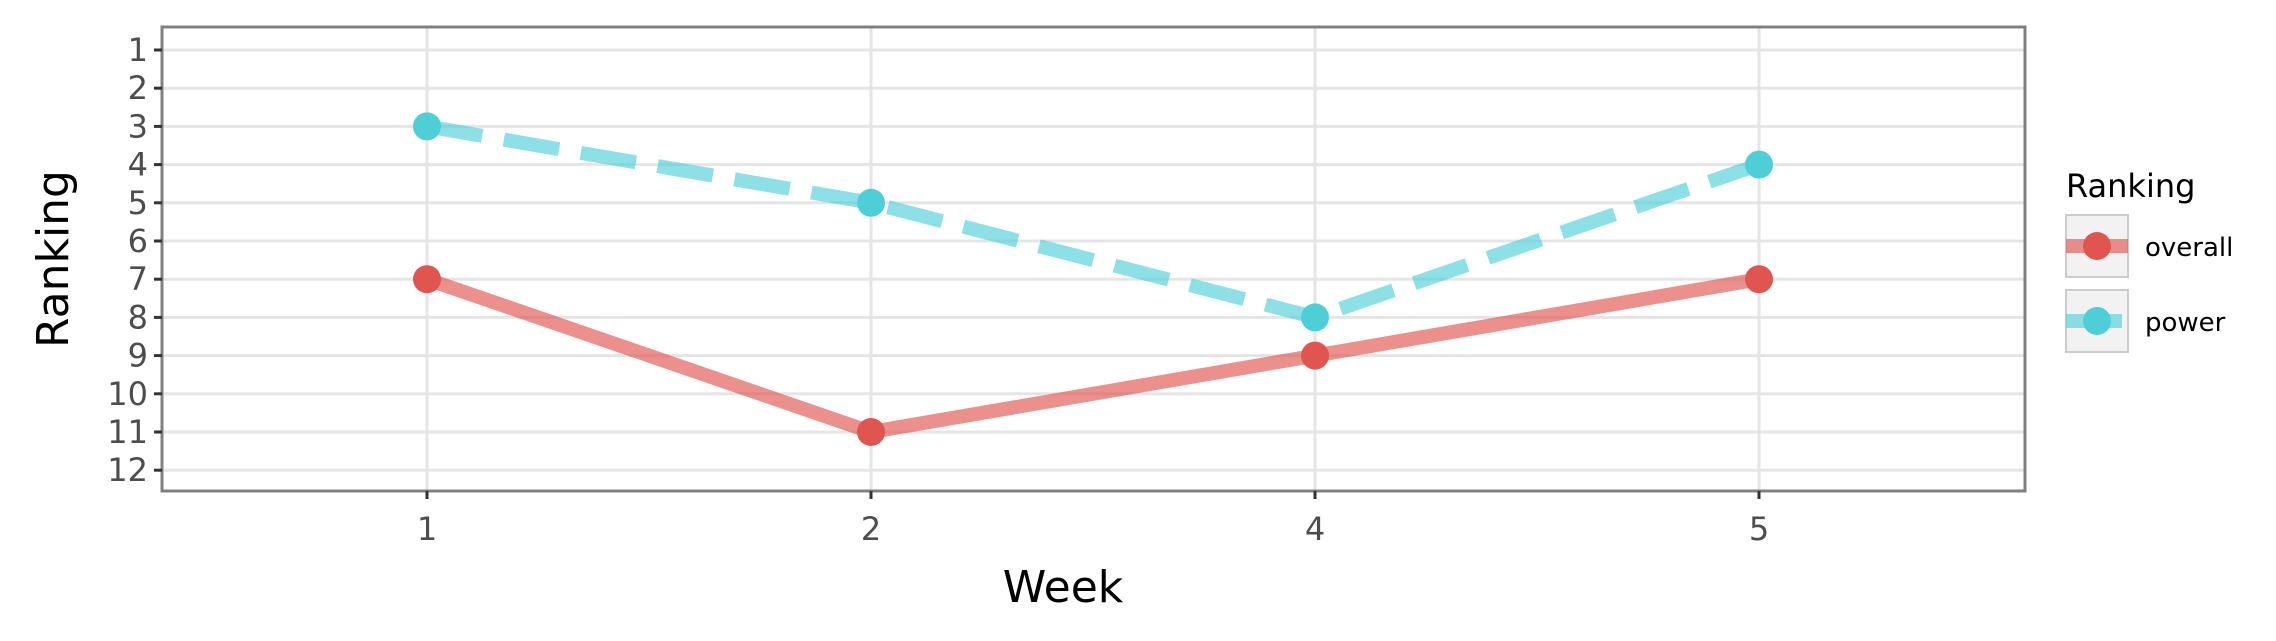 The height and width of the screenshot is (641, 2276). Describe the element at coordinates (138, 165) in the screenshot. I see `y-tick-label: 4` at that location.